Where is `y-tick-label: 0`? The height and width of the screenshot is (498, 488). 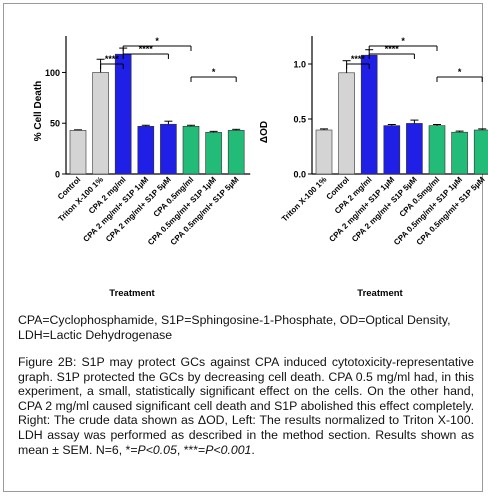
y-tick-label: 0 is located at coordinates (57, 175).